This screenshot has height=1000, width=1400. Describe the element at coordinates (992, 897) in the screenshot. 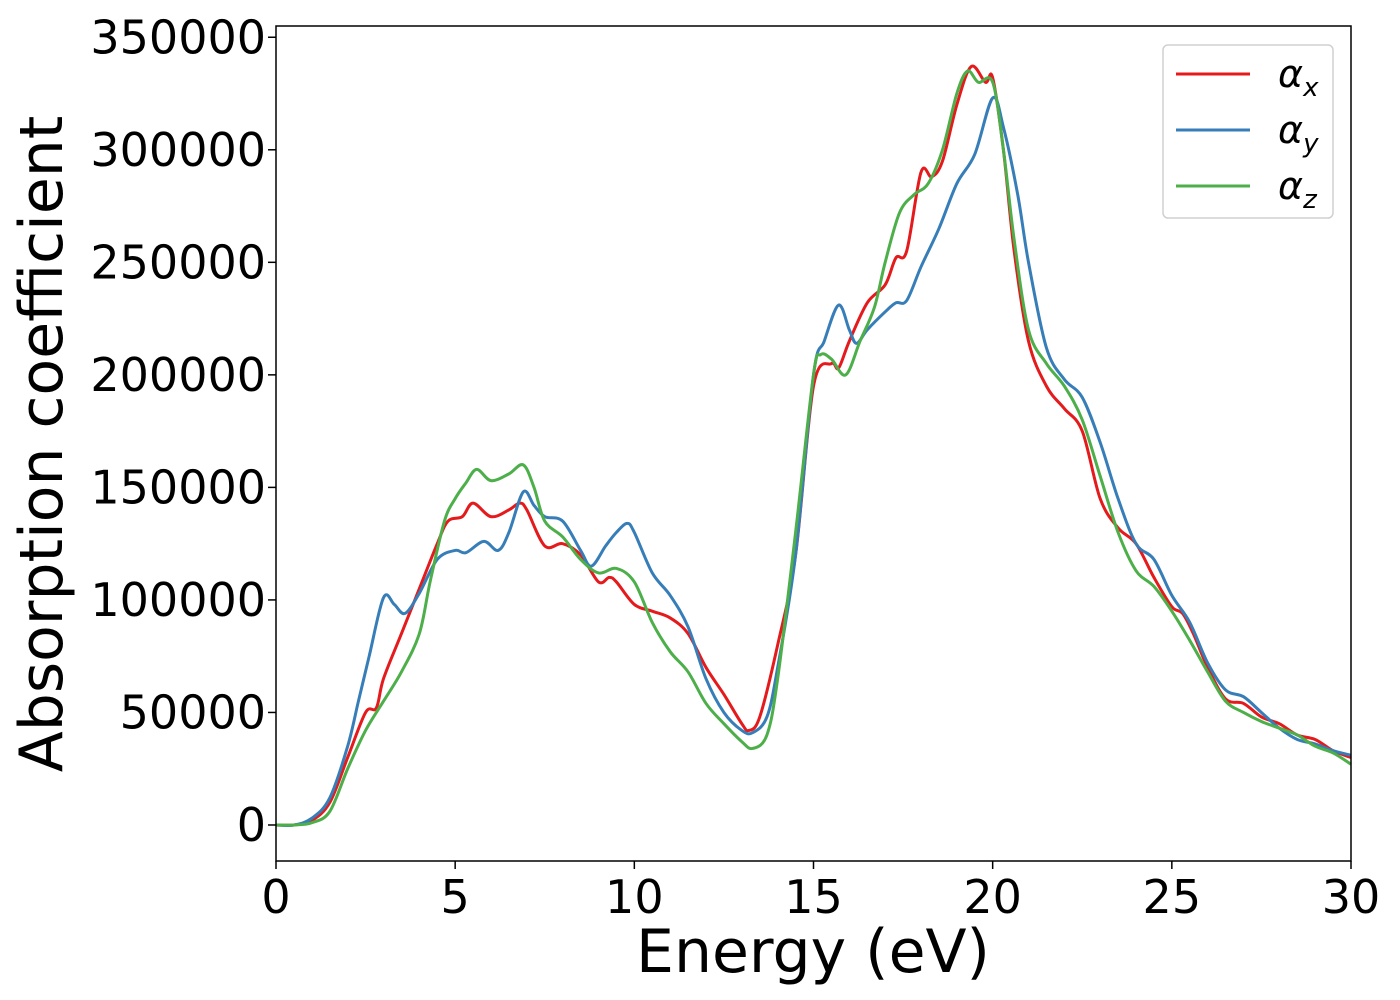

I see `x-tick-label: 20` at that location.